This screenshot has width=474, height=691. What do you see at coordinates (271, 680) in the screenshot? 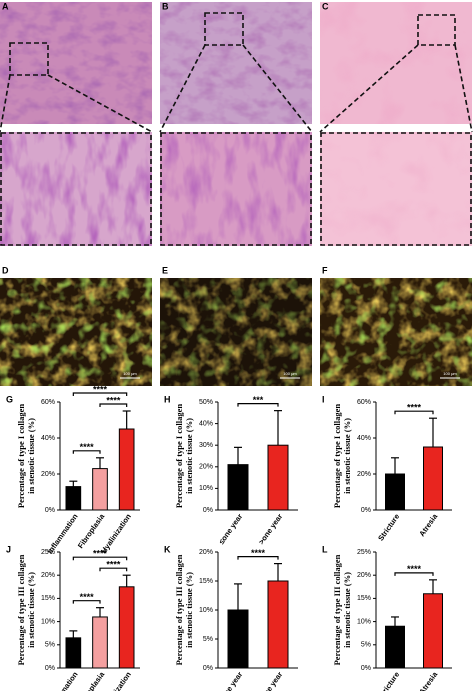
I see `x-tick-label: >one year` at bounding box center [271, 680].